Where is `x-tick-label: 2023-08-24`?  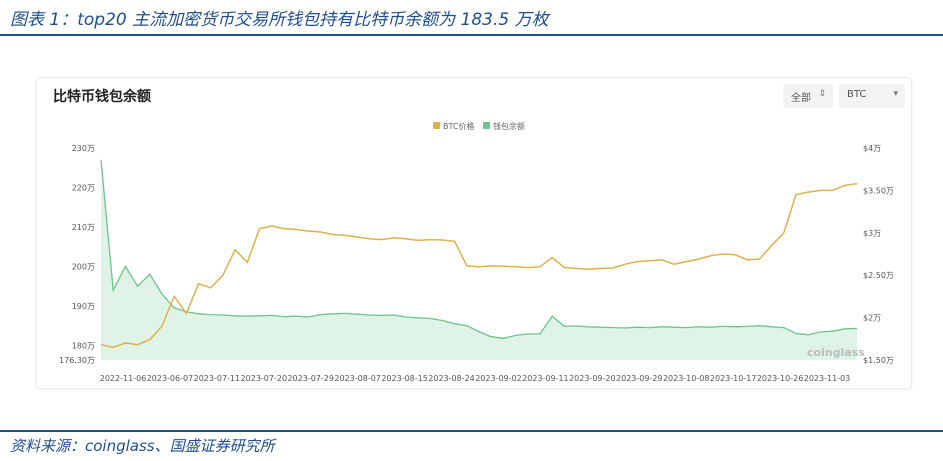 x-tick-label: 2023-08-24 is located at coordinates (451, 378).